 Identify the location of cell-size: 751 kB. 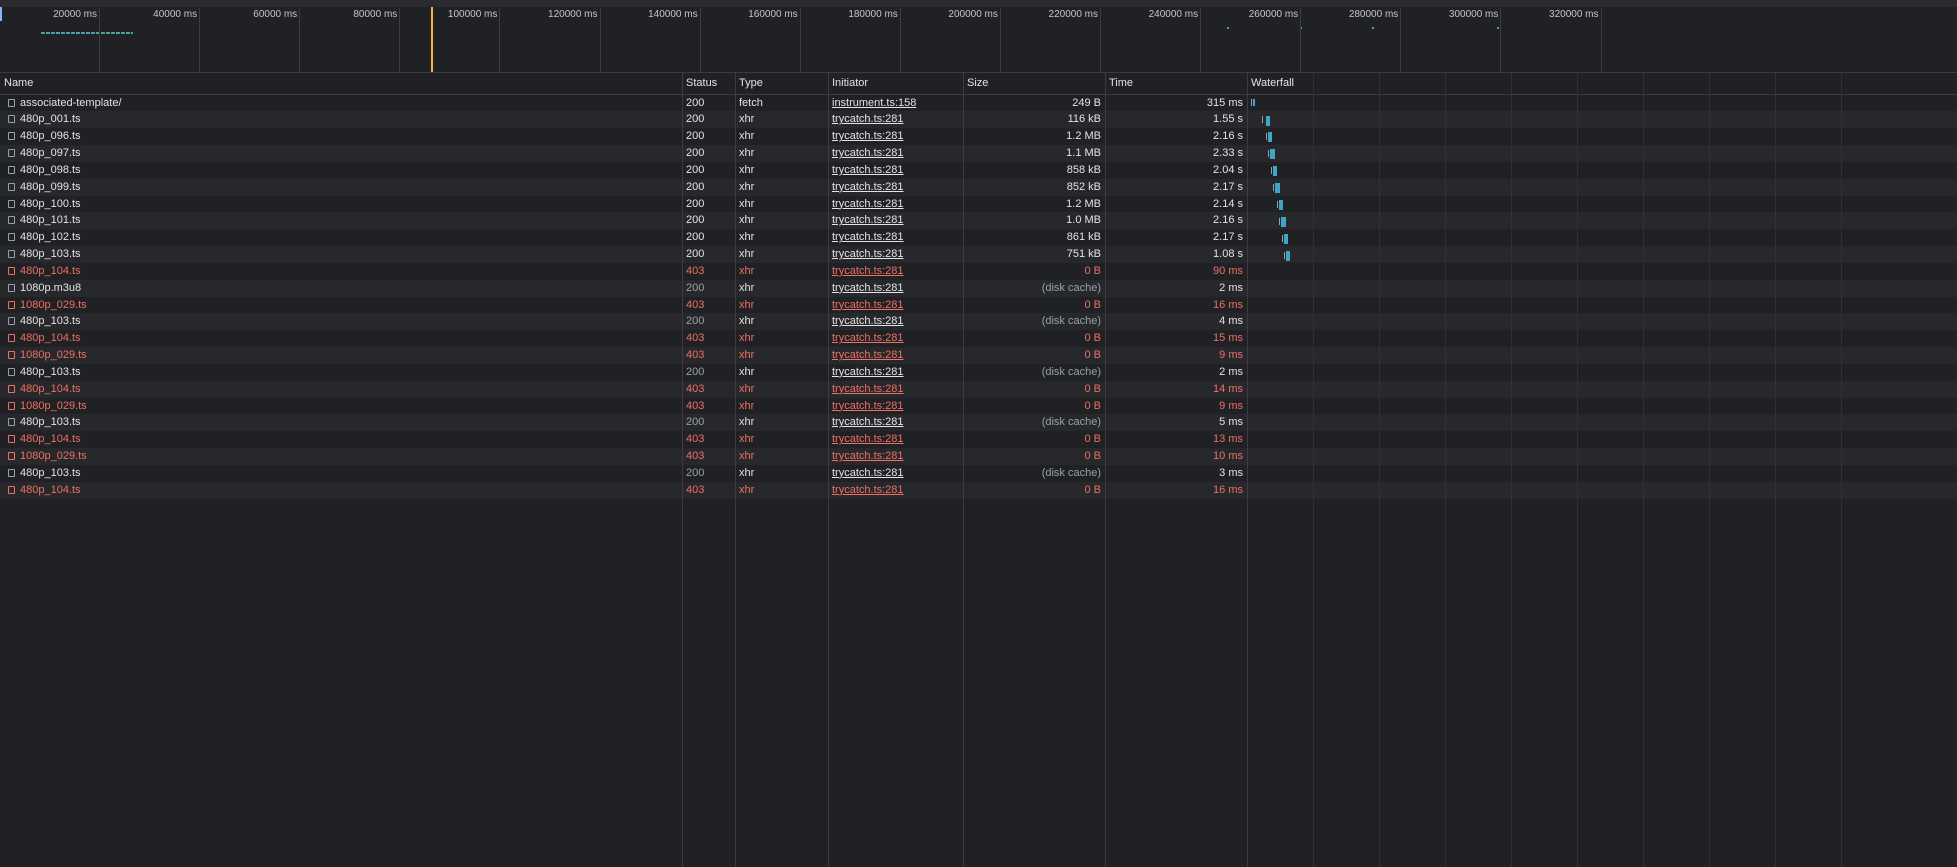
(1083, 254).